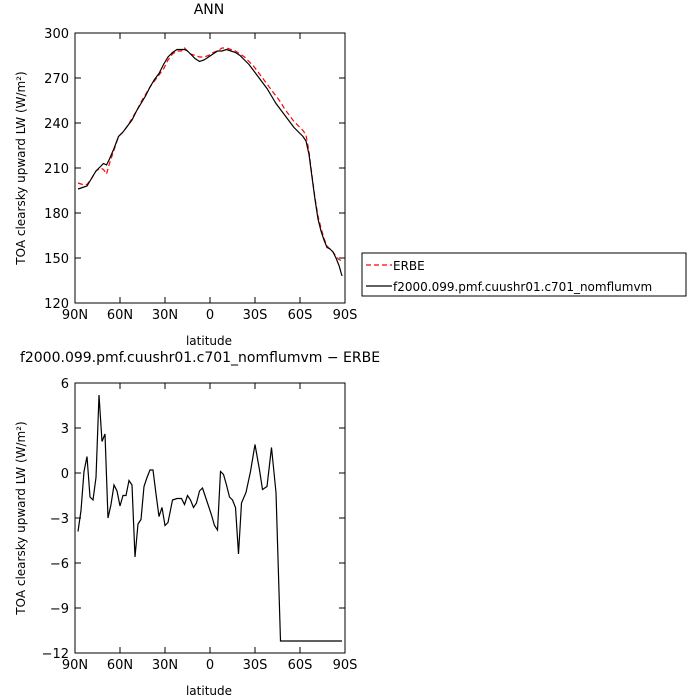 The height and width of the screenshot is (700, 700). What do you see at coordinates (65, 384) in the screenshot?
I see `bottom-y-tick-label: 6` at bounding box center [65, 384].